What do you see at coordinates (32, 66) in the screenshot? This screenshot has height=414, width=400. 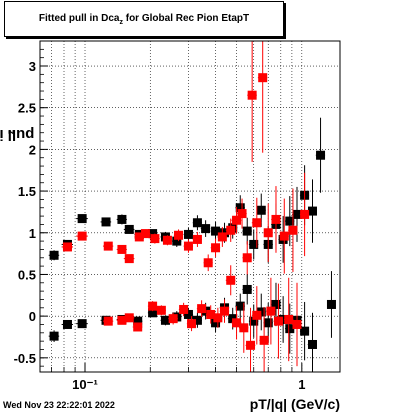 I see `y-tick-label: 3` at bounding box center [32, 66].